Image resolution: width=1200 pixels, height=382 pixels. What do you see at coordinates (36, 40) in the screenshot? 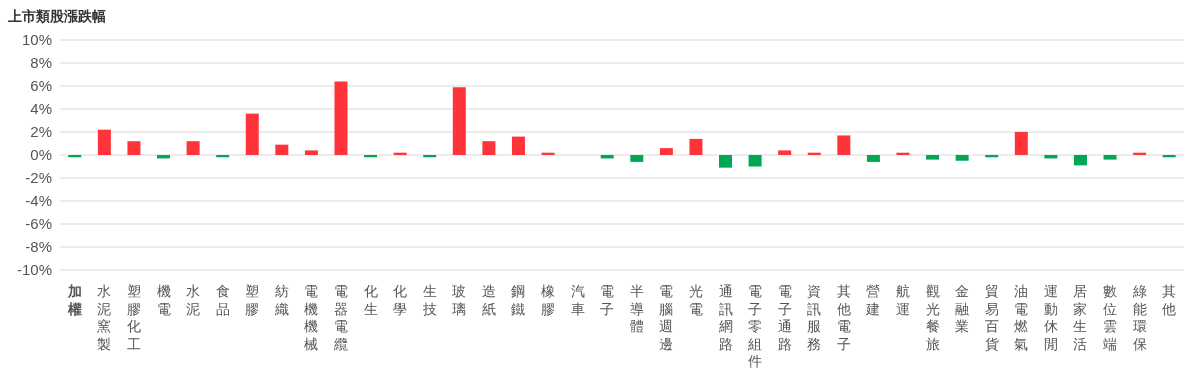
I see `y-tick-label: 10%` at bounding box center [36, 40].